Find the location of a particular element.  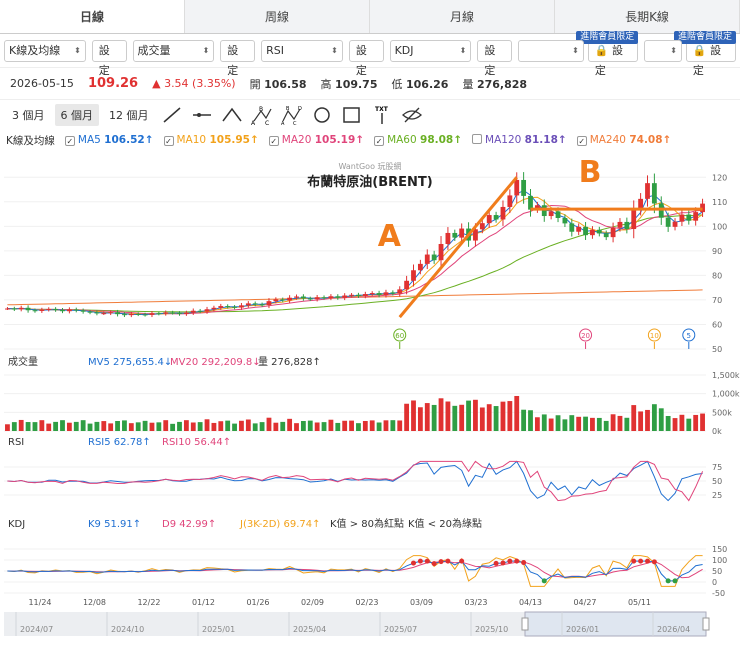

navigator-label: 2024/07 is located at coordinates (36, 629).